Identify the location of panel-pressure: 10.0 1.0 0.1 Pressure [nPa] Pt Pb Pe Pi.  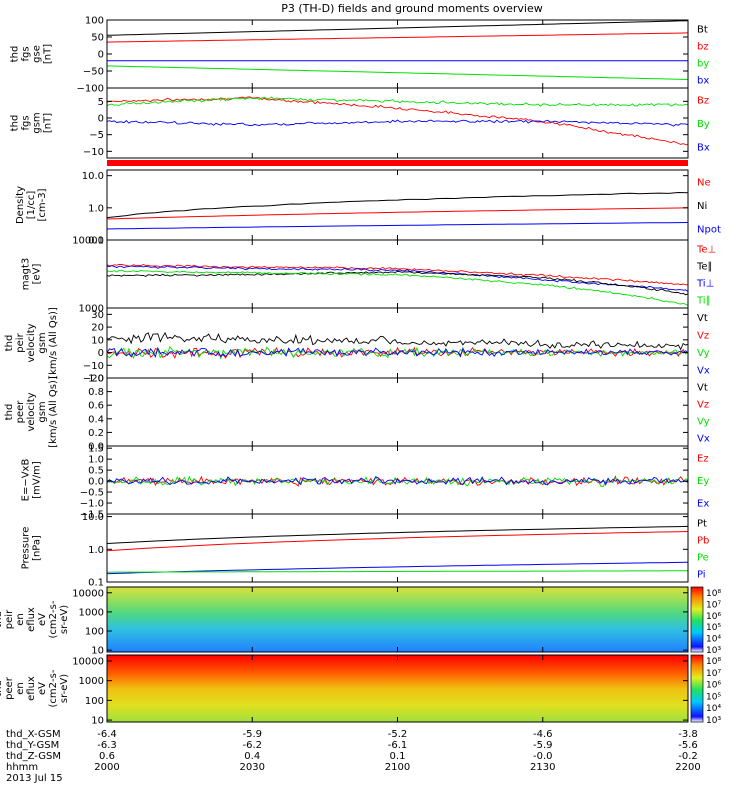
(365, 550).